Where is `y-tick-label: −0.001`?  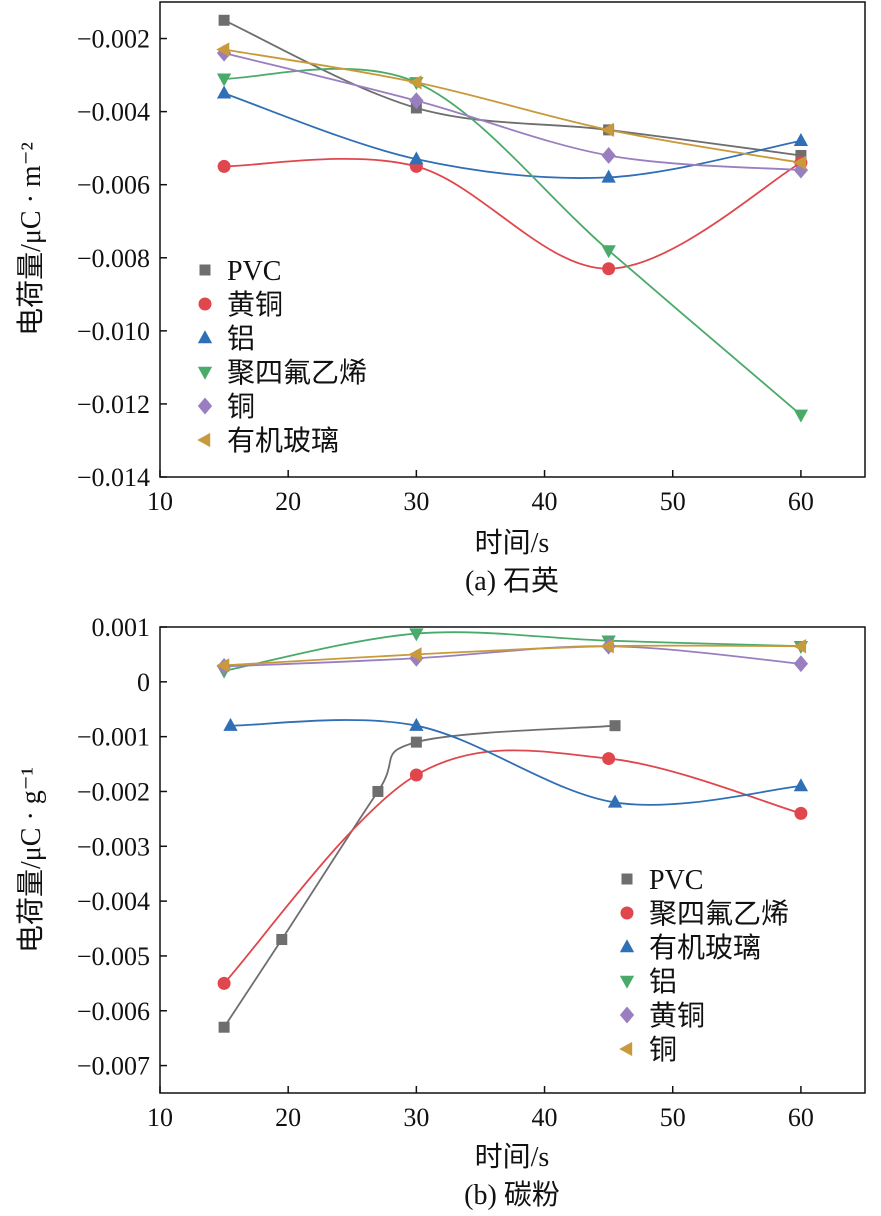 y-tick-label: −0.001 is located at coordinates (113, 737).